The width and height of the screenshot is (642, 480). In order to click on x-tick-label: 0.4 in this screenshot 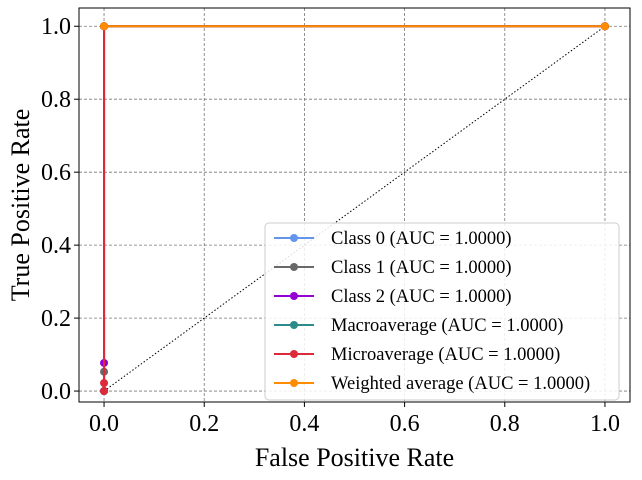, I will do `click(304, 424)`.